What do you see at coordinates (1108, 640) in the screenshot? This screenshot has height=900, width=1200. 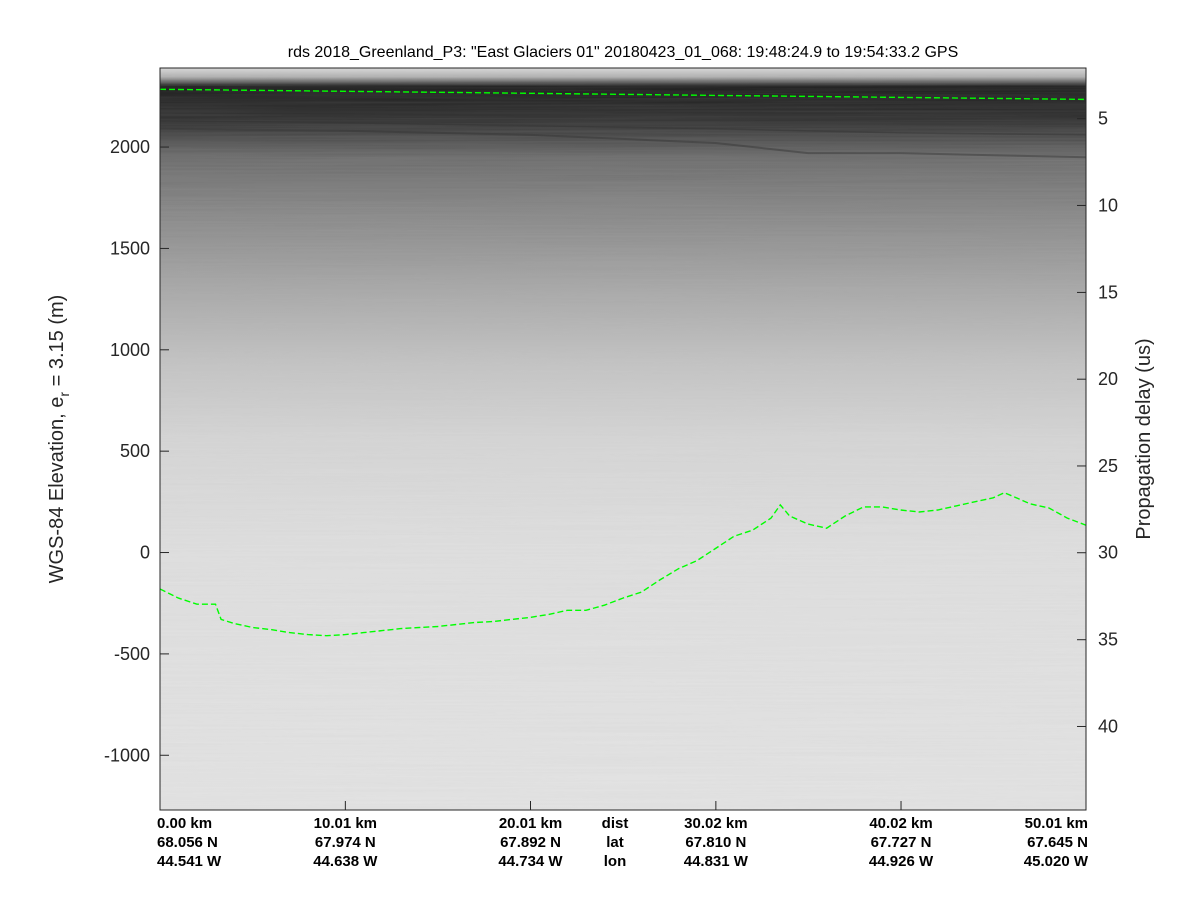 I see `right-tick-label-6: 35` at bounding box center [1108, 640].